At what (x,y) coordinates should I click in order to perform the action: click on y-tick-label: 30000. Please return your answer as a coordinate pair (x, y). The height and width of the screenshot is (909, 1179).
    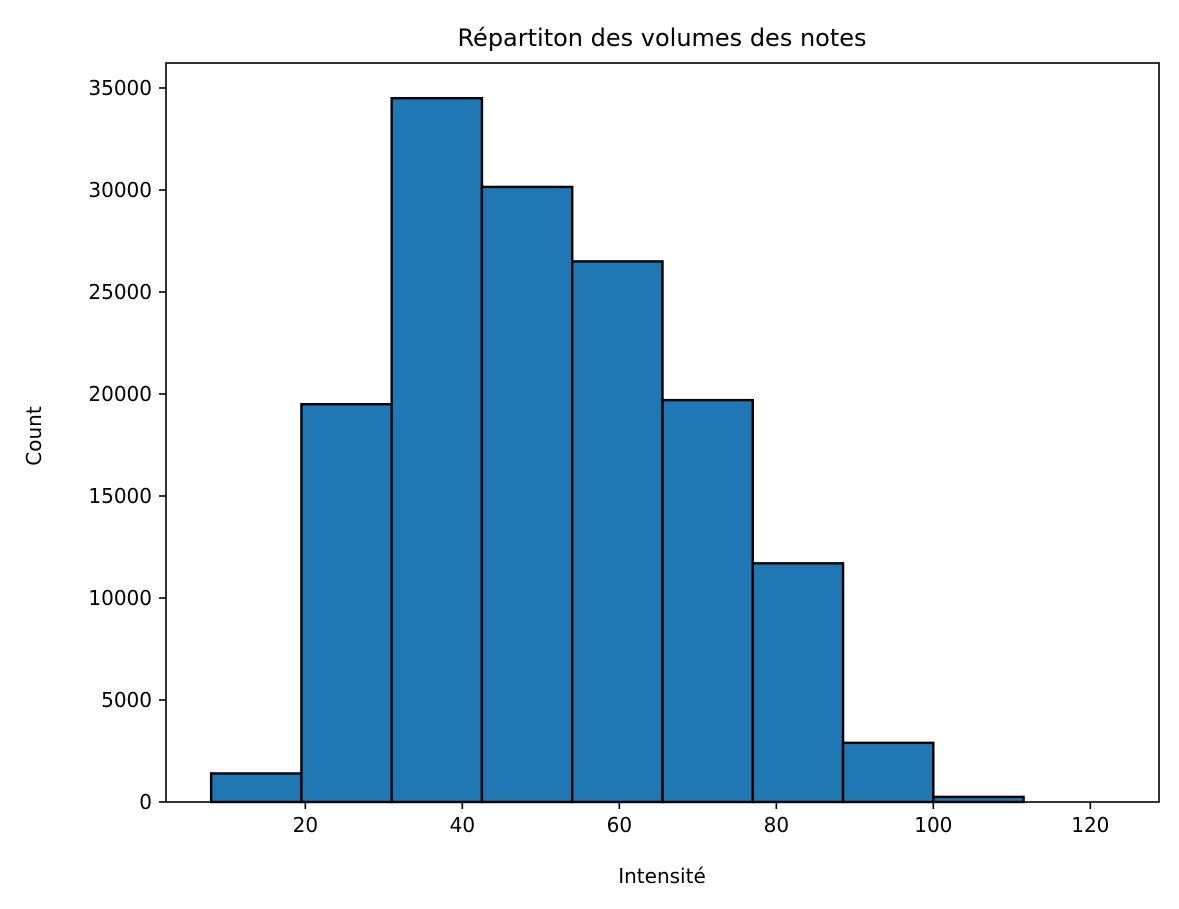
    Looking at the image, I should click on (120, 190).